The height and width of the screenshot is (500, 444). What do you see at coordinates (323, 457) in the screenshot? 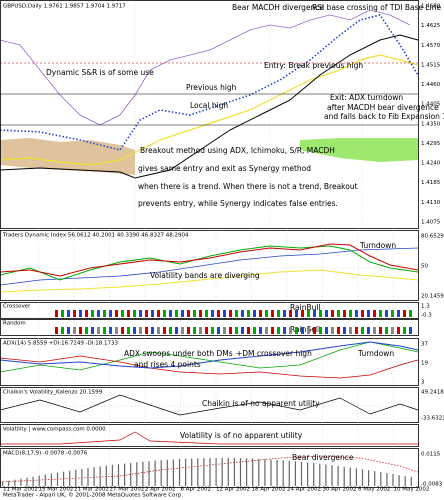
I see `annotation: Bear divergence` at bounding box center [323, 457].